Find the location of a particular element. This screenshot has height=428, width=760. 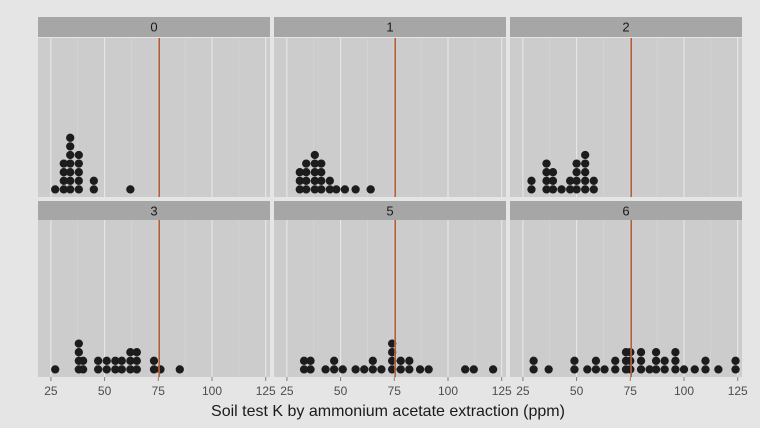

x-axis: 25 50 75 100 125 25 50 75 100 125 25 50 75 100 125 is located at coordinates (396, 387).